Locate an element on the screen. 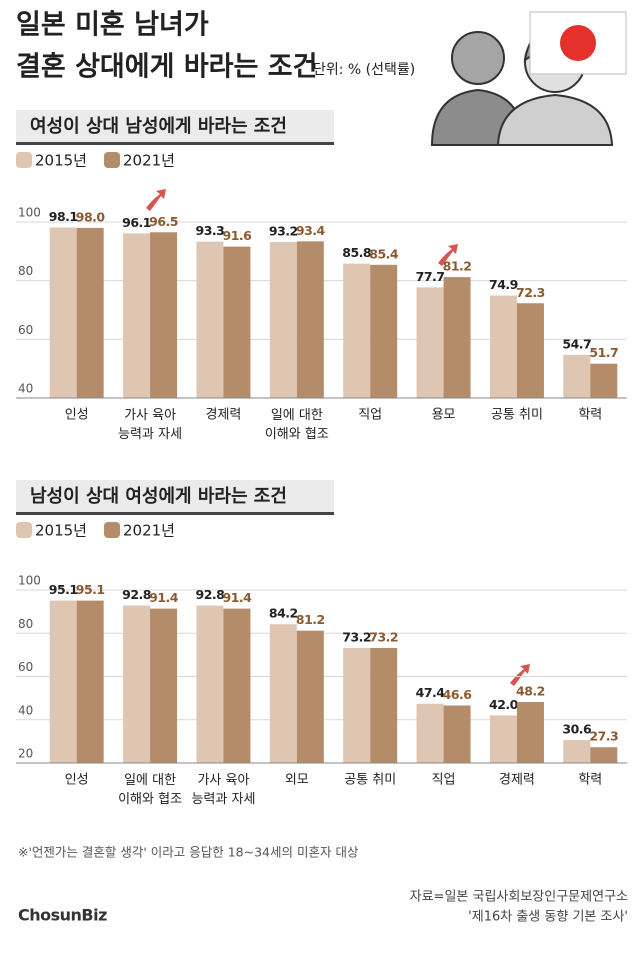 The image size is (640, 954). y-tick-label: 100 is located at coordinates (29, 213).